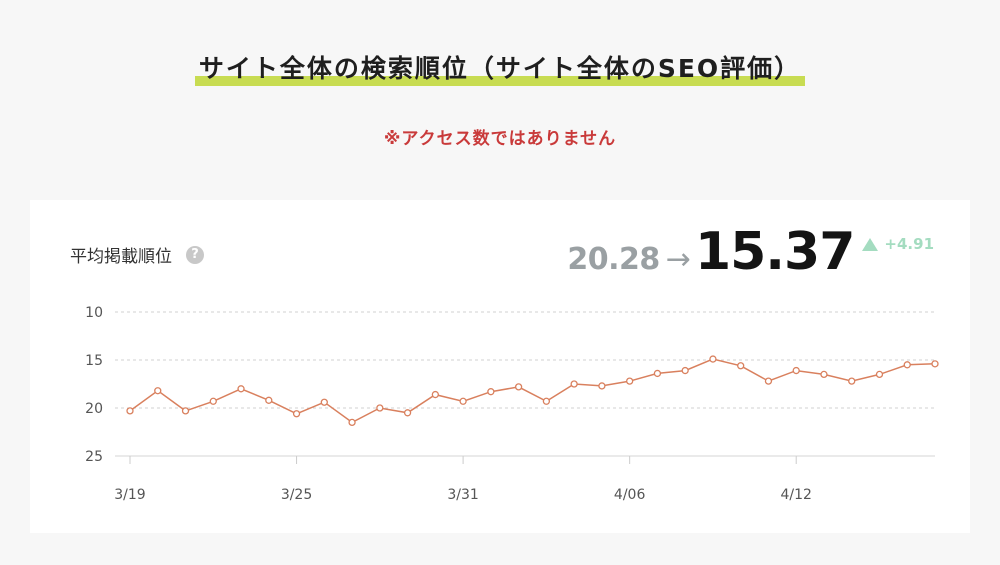 Image resolution: width=1000 pixels, height=565 pixels. I want to click on x-tick-label: 3/31, so click(462, 495).